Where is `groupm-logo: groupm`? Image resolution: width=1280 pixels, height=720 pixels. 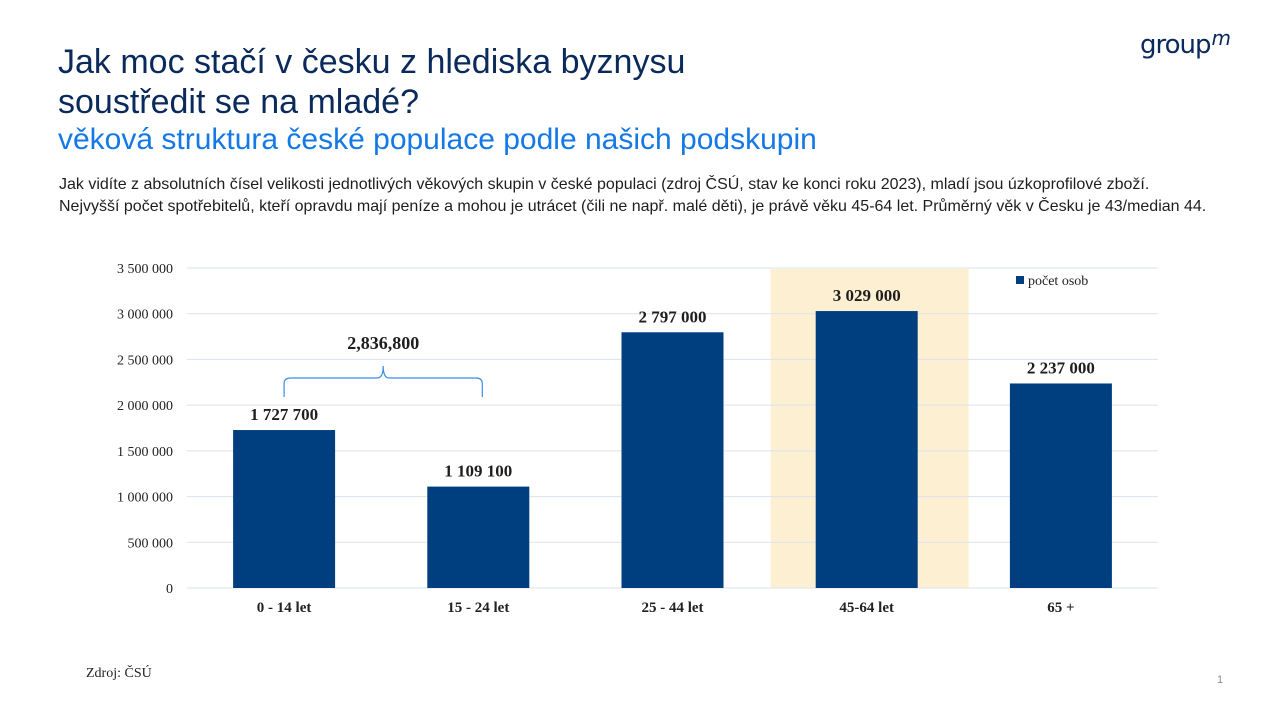
groupm-logo: groupm is located at coordinates (1186, 43).